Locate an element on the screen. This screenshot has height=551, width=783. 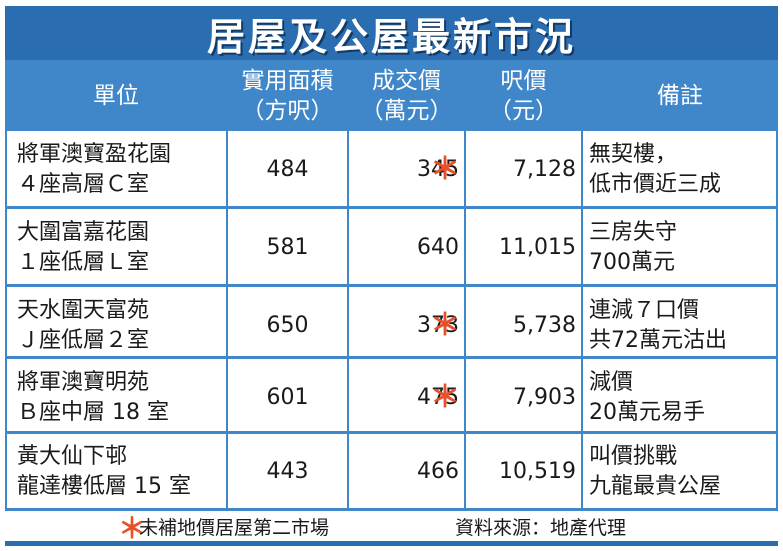
price-cell: 373 is located at coordinates (438, 325).